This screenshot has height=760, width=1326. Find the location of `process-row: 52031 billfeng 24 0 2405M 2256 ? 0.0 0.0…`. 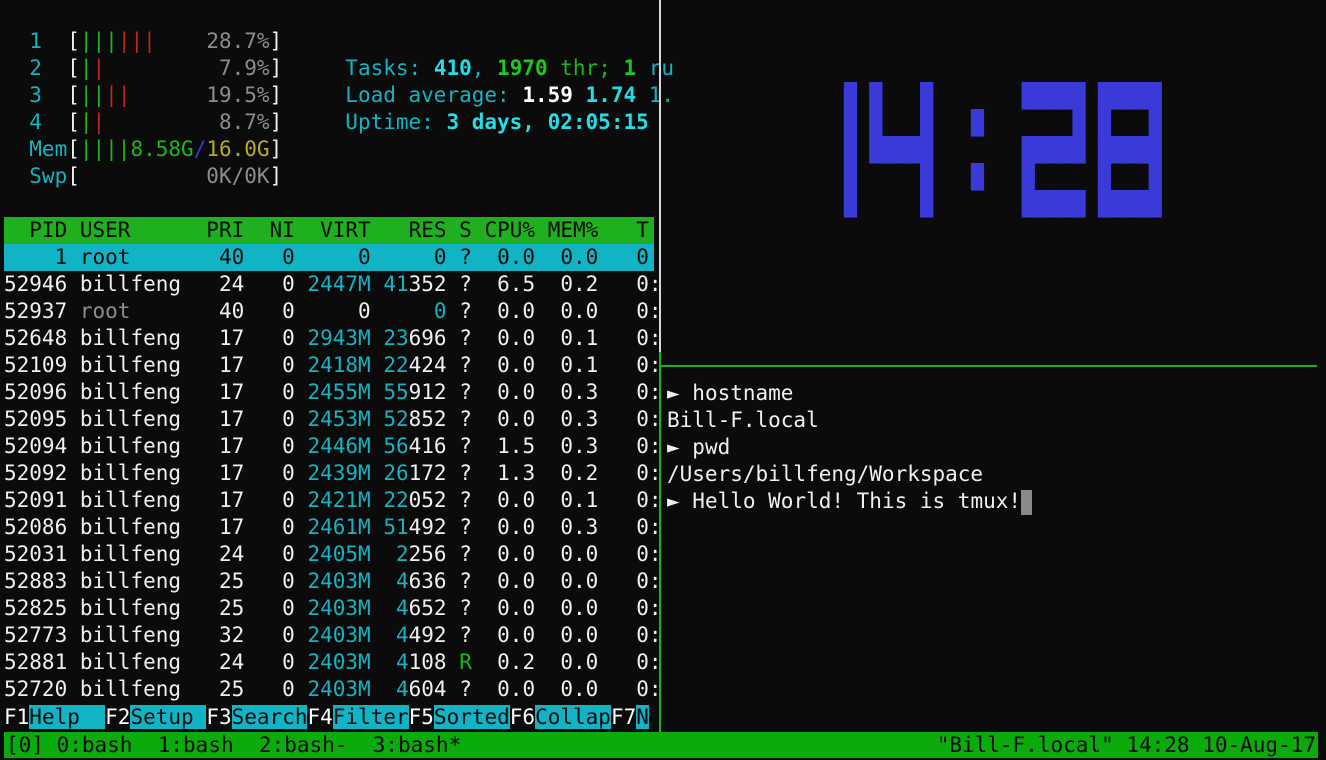

process-row: 52031 billfeng 24 0 2405M 2256 ? 0.0 0.0… is located at coordinates (333, 554).